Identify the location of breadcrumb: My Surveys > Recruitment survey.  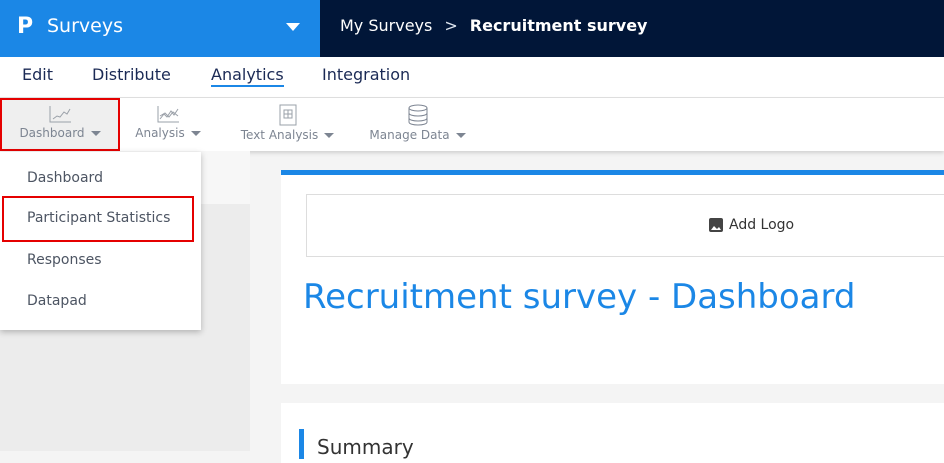
(493, 25).